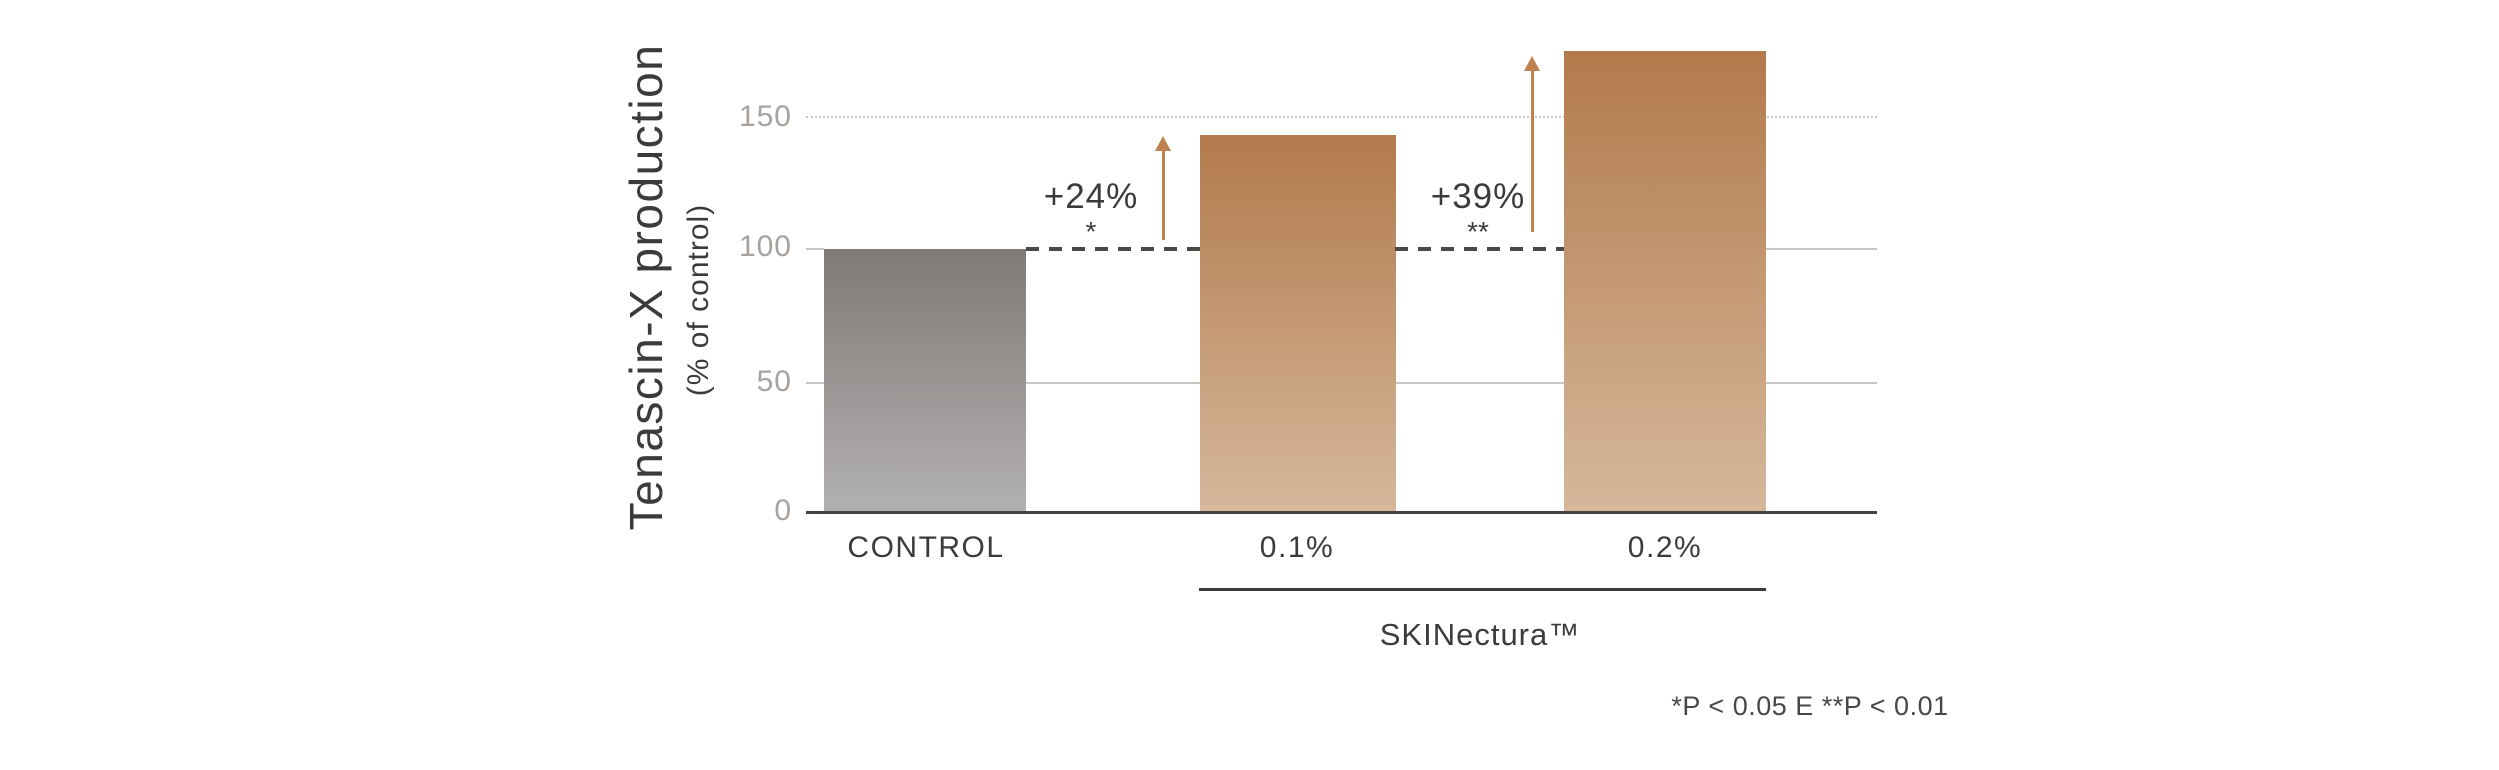  I want to click on significance-02: **, so click(1478, 231).